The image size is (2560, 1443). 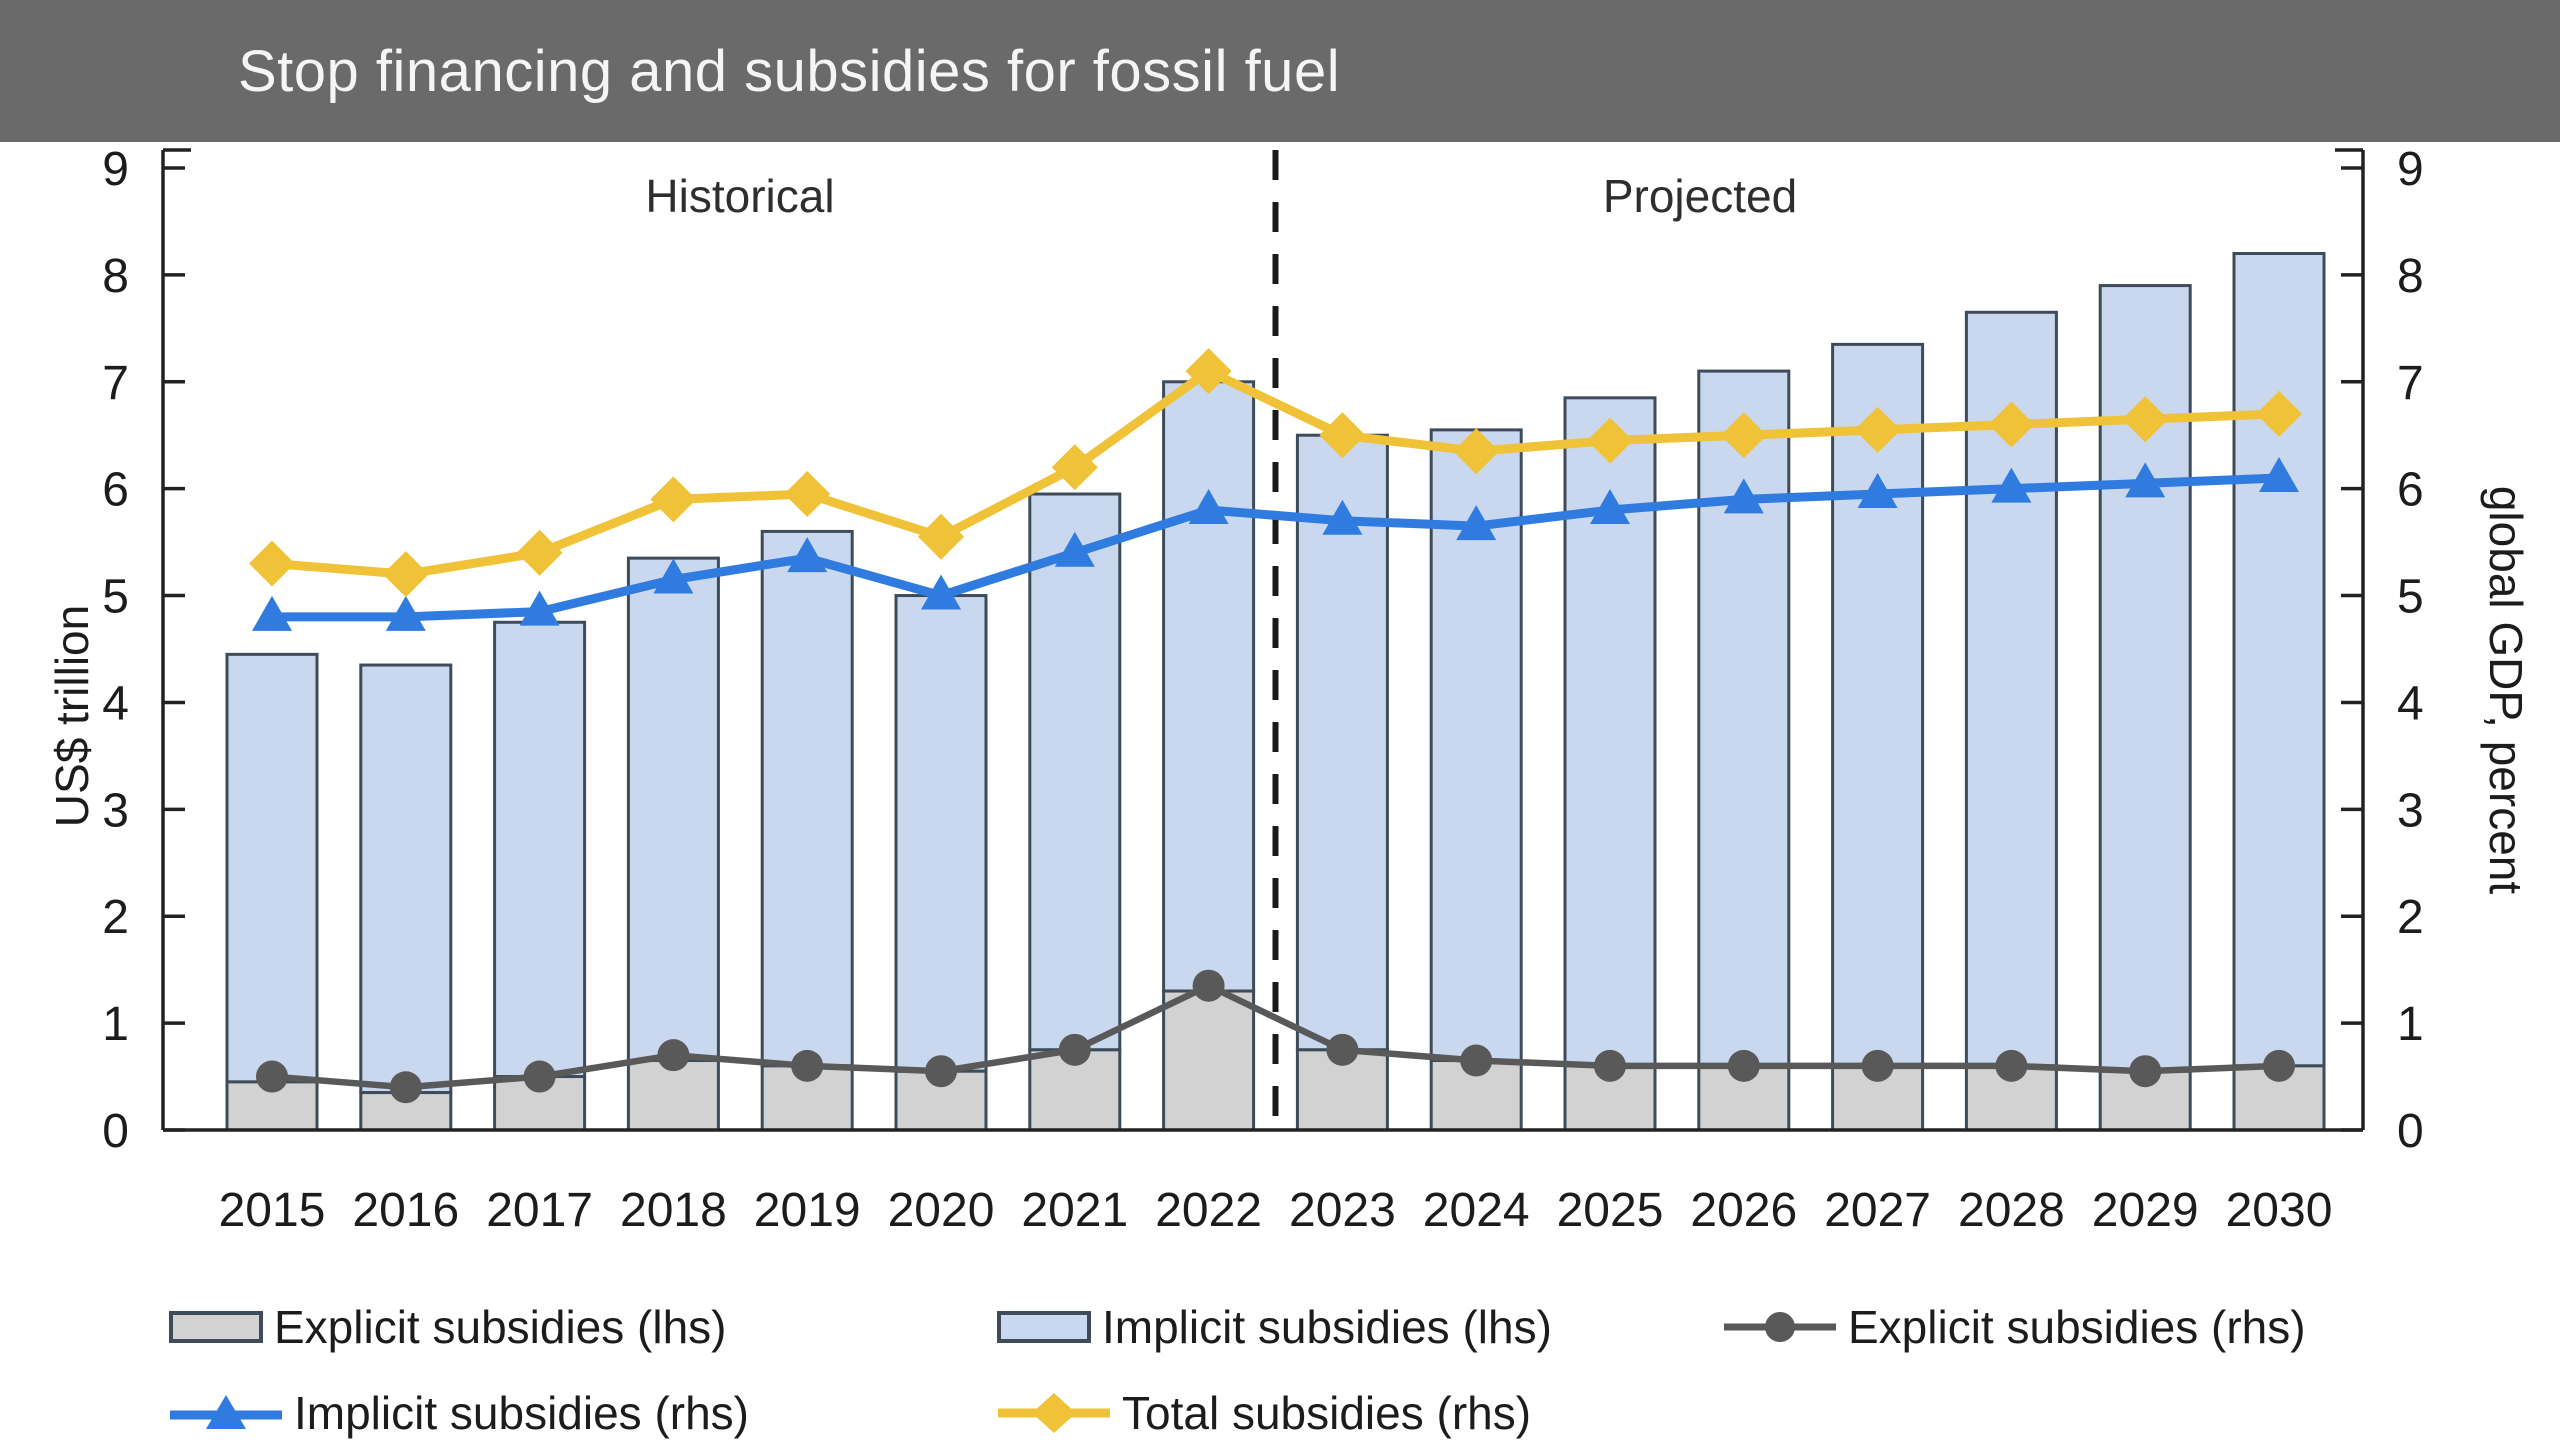 What do you see at coordinates (2506, 690) in the screenshot?
I see `right-axis-title: global GDP, percent` at bounding box center [2506, 690].